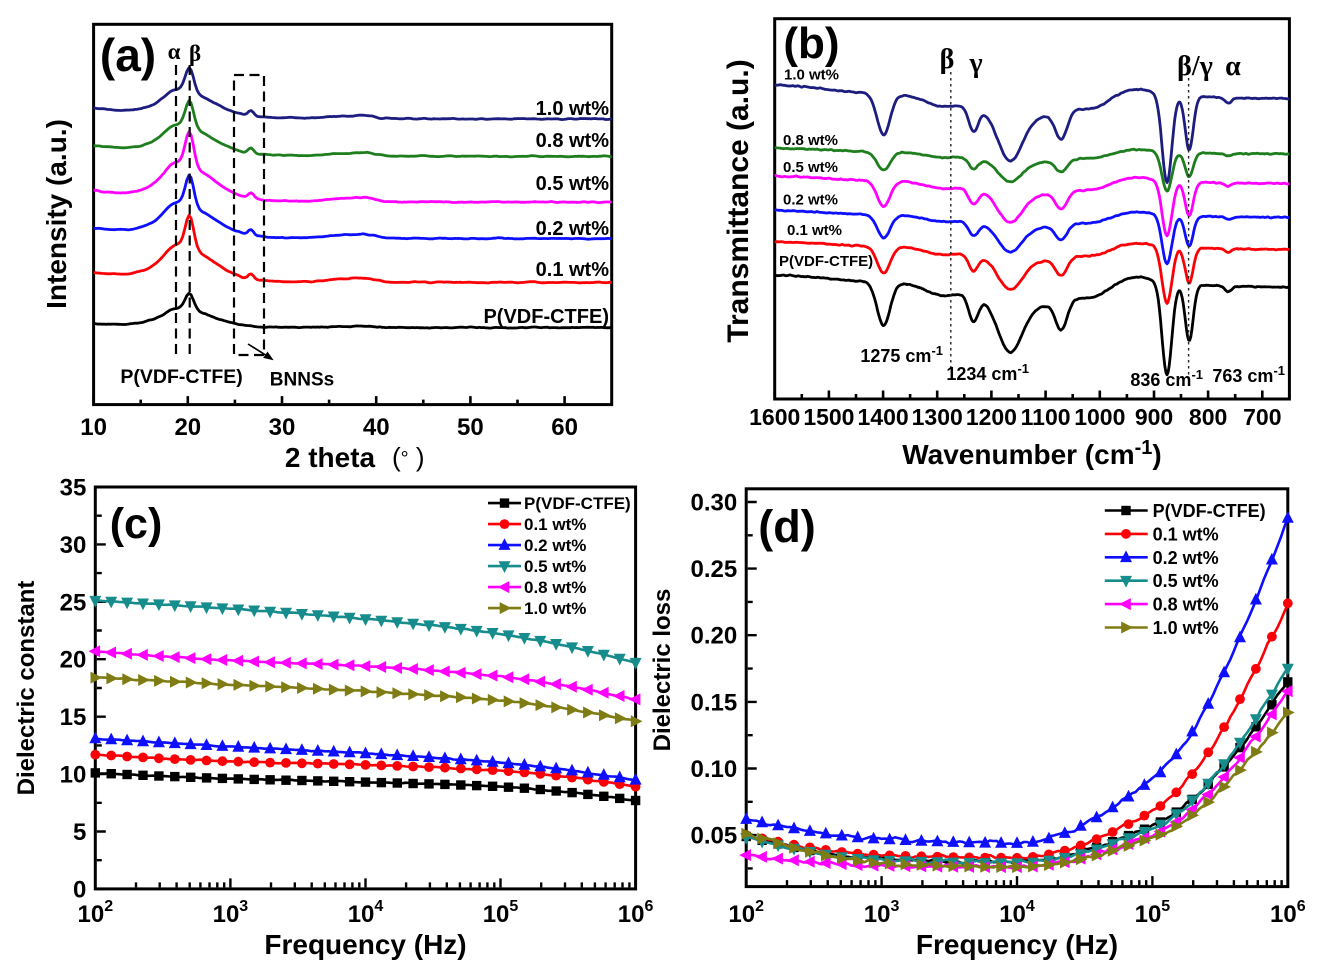 The image size is (1333, 973). What do you see at coordinates (1208, 417) in the screenshot?
I see `svg-text: 800` at bounding box center [1208, 417].